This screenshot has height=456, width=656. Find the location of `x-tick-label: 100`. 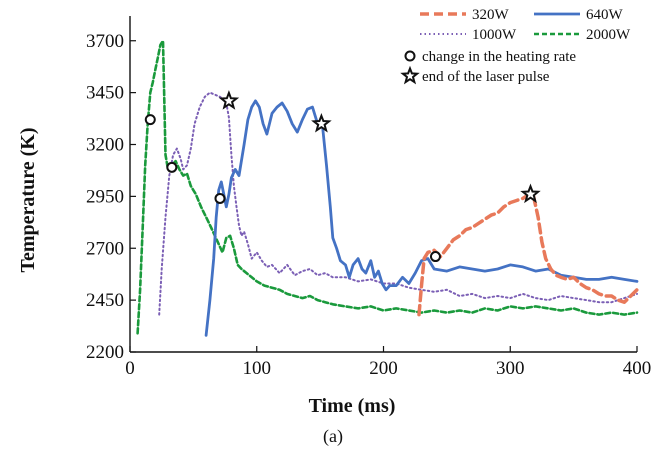

x-tick-label: 100 is located at coordinates (257, 368).